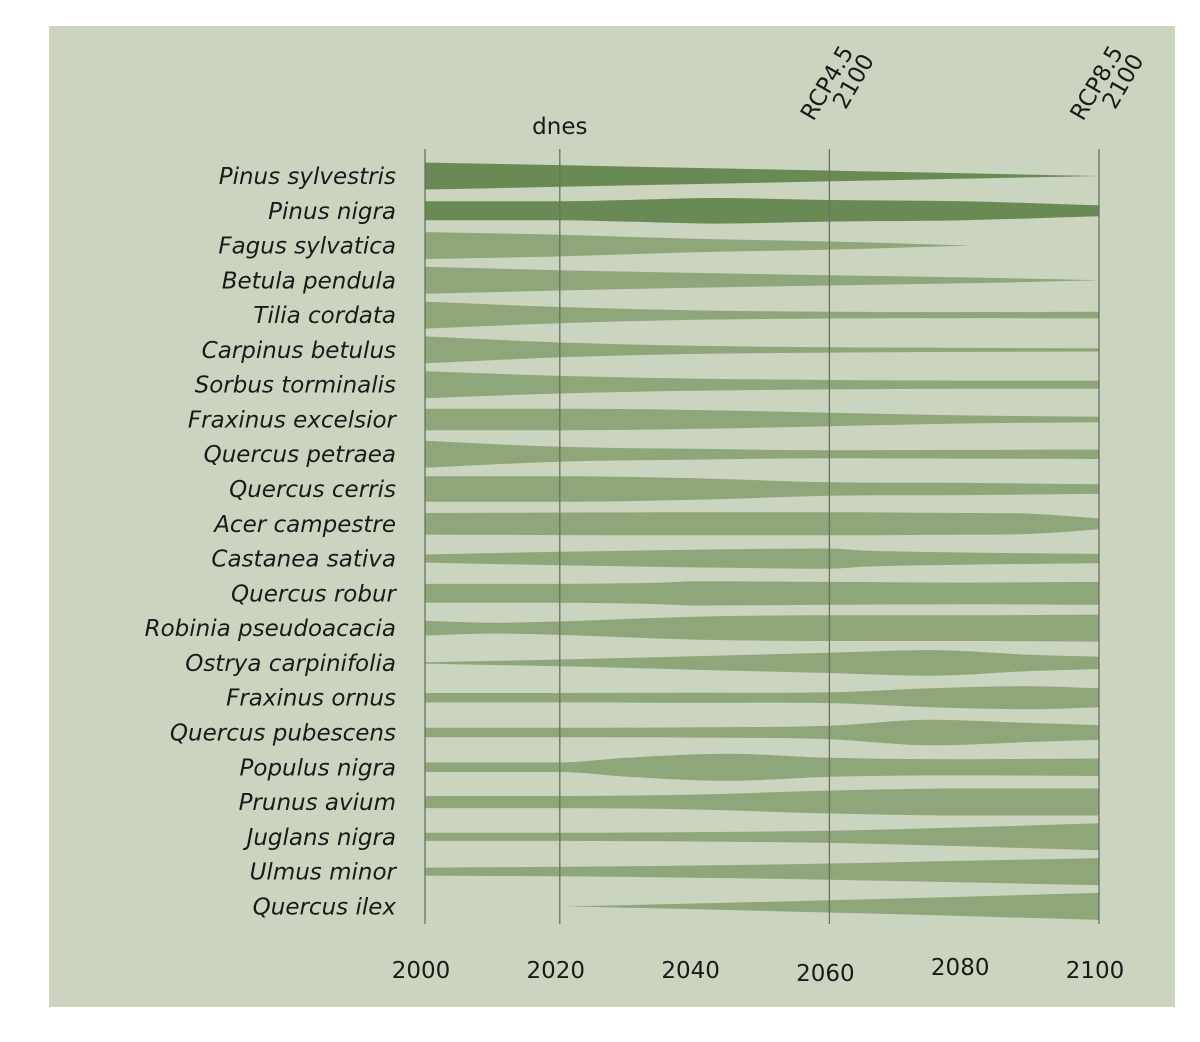  Describe the element at coordinates (762, 663) in the screenshot. I see `band-ostrya-carpinifolia` at that location.